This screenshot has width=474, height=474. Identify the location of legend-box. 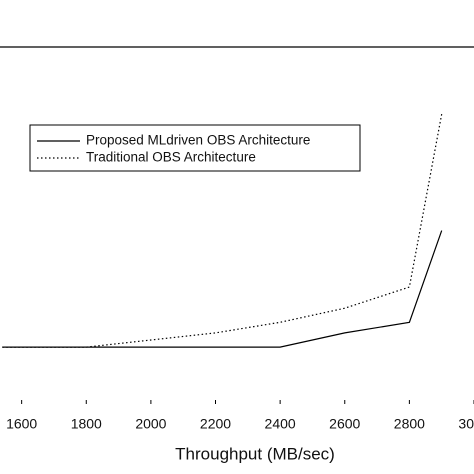
(195, 148).